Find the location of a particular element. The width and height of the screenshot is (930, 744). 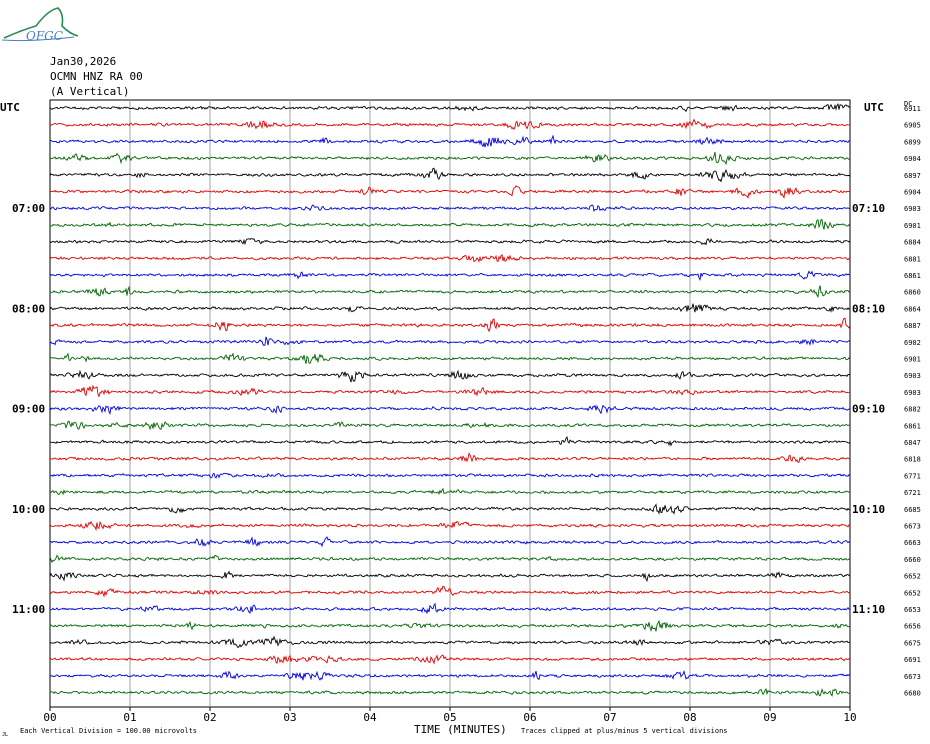

x-axis-title: TIME (MINUTES) is located at coordinates (460, 729).